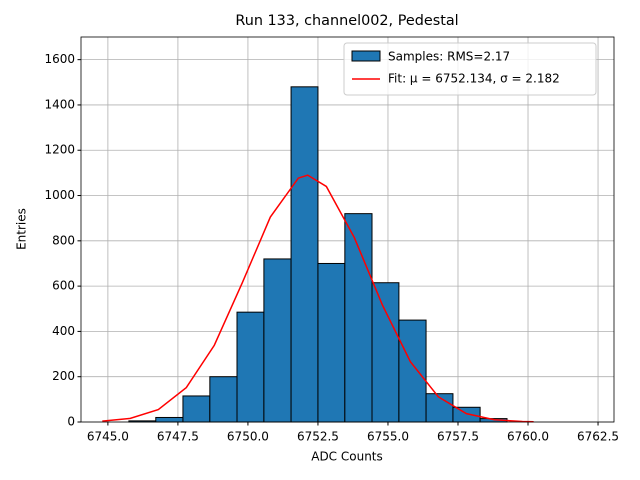  What do you see at coordinates (63, 240) in the screenshot?
I see `y-tick-label: 800` at bounding box center [63, 240].